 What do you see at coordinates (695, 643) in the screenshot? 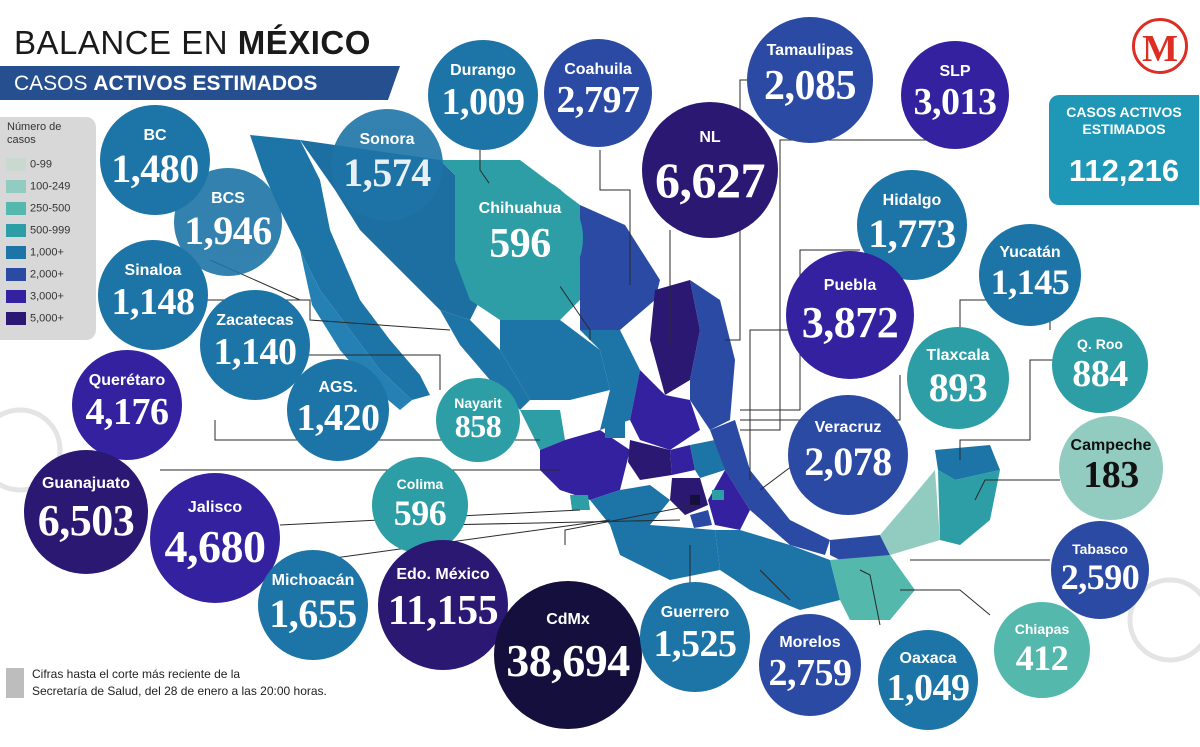
I see `state-value: 1,525` at bounding box center [695, 643].